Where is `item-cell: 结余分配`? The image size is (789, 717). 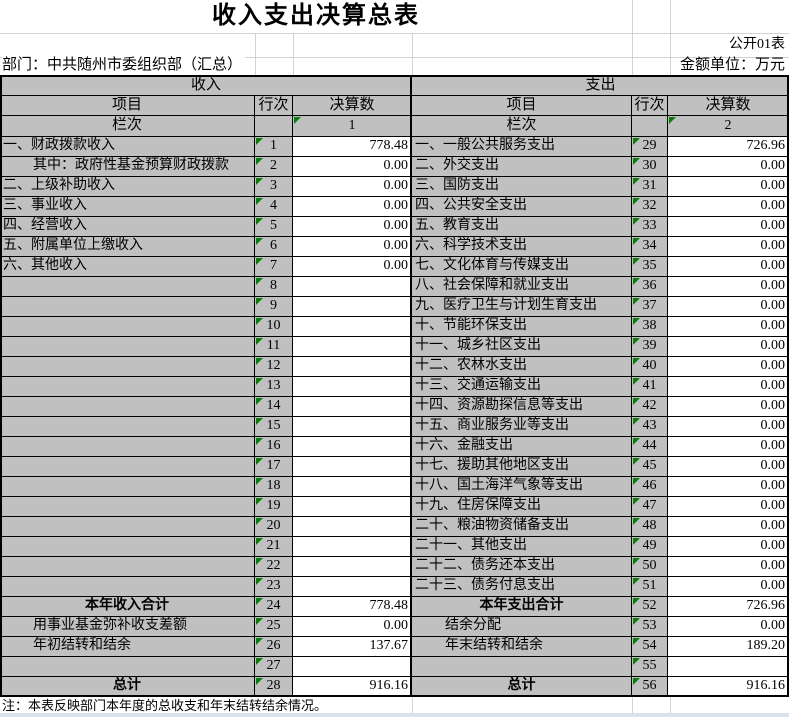 item-cell: 结余分配 is located at coordinates (522, 627).